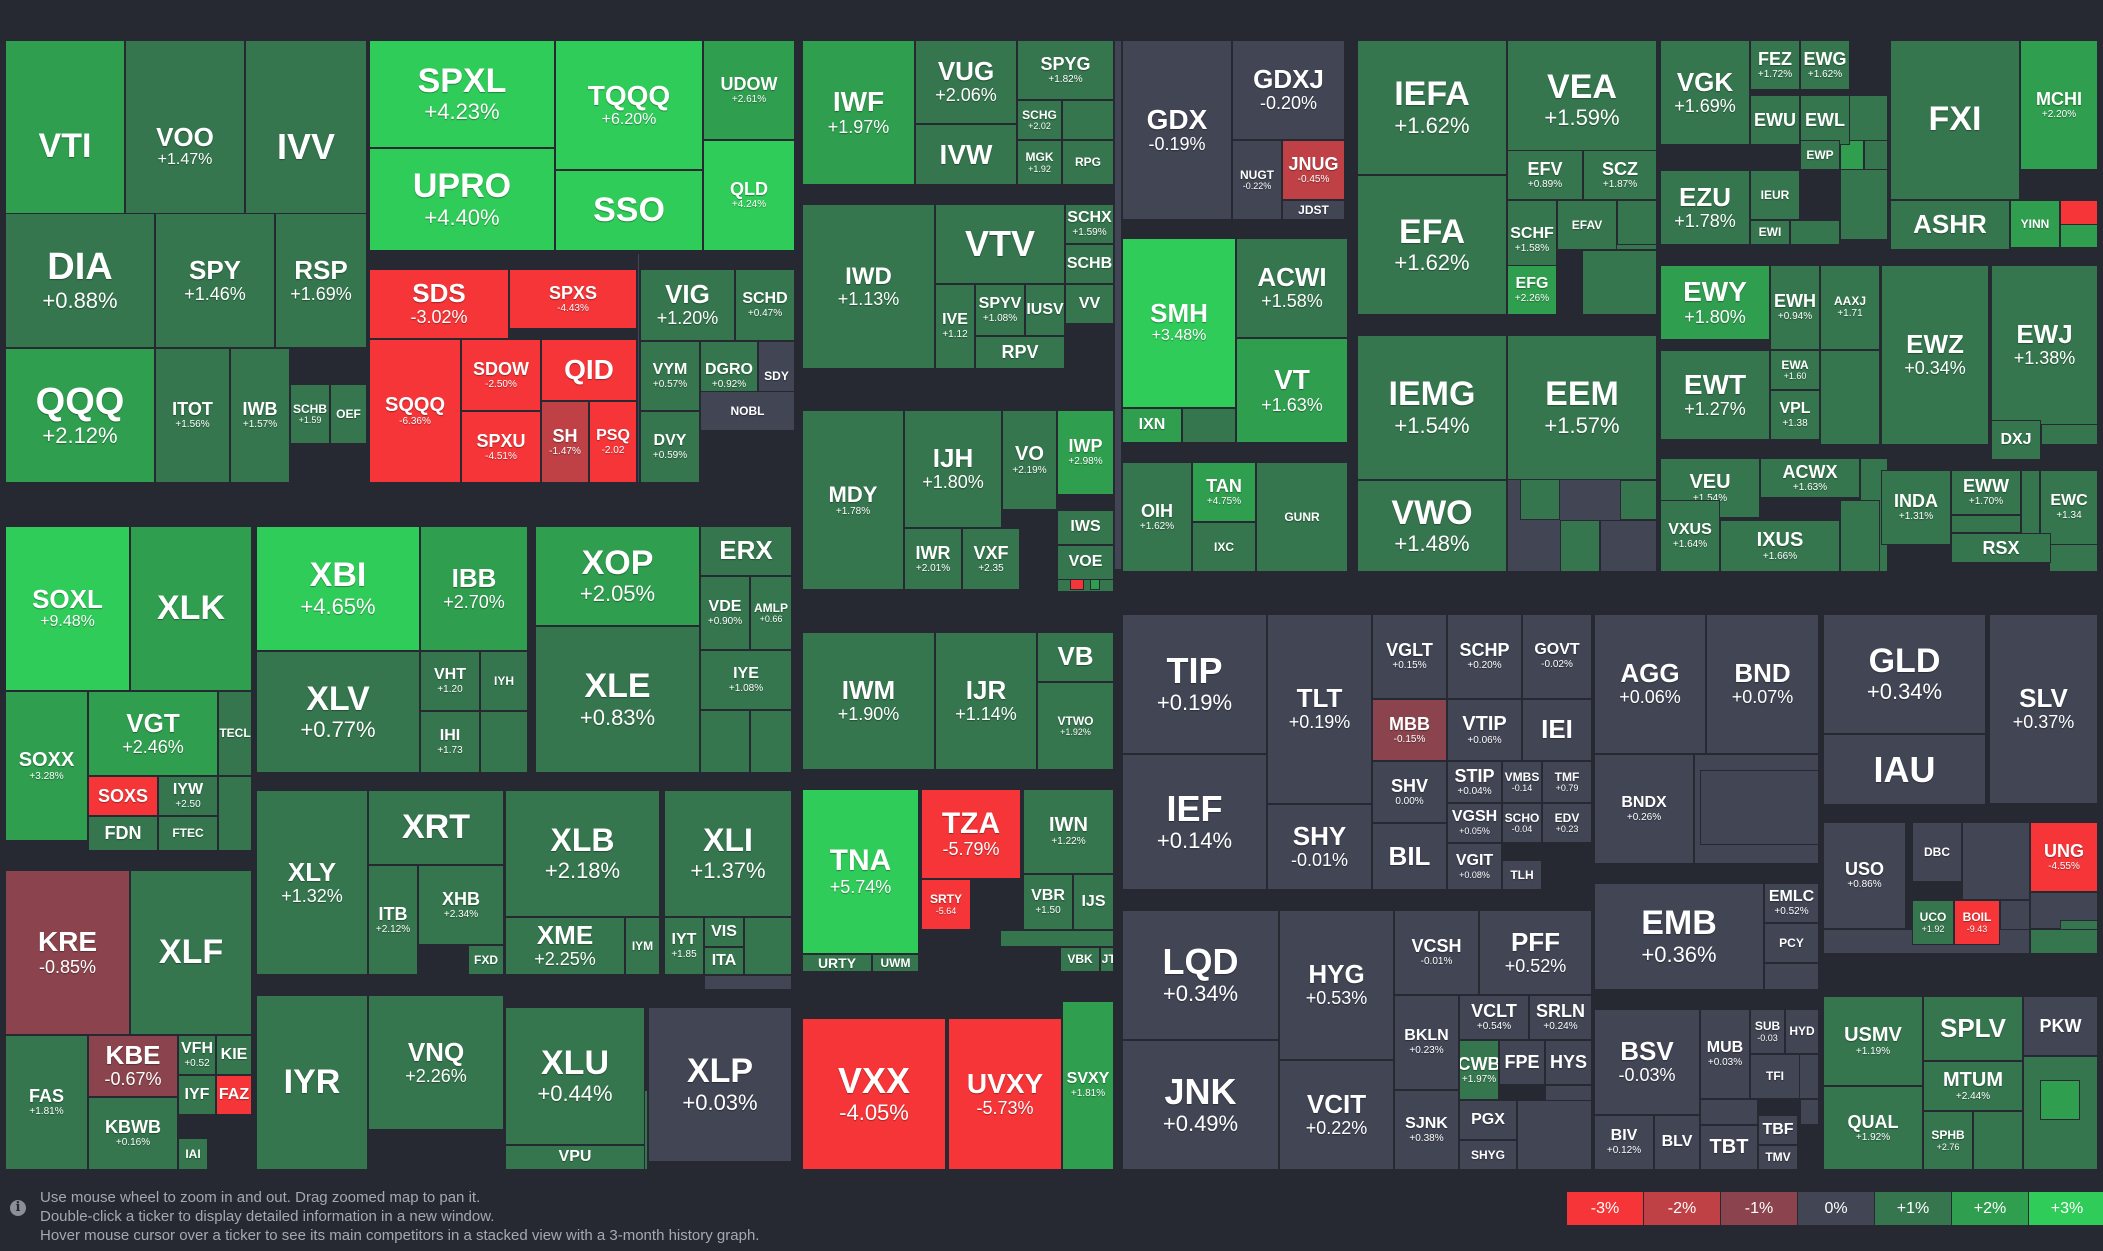  I want to click on ticker-tile-amlp: AMLP +0.66, so click(771, 613).